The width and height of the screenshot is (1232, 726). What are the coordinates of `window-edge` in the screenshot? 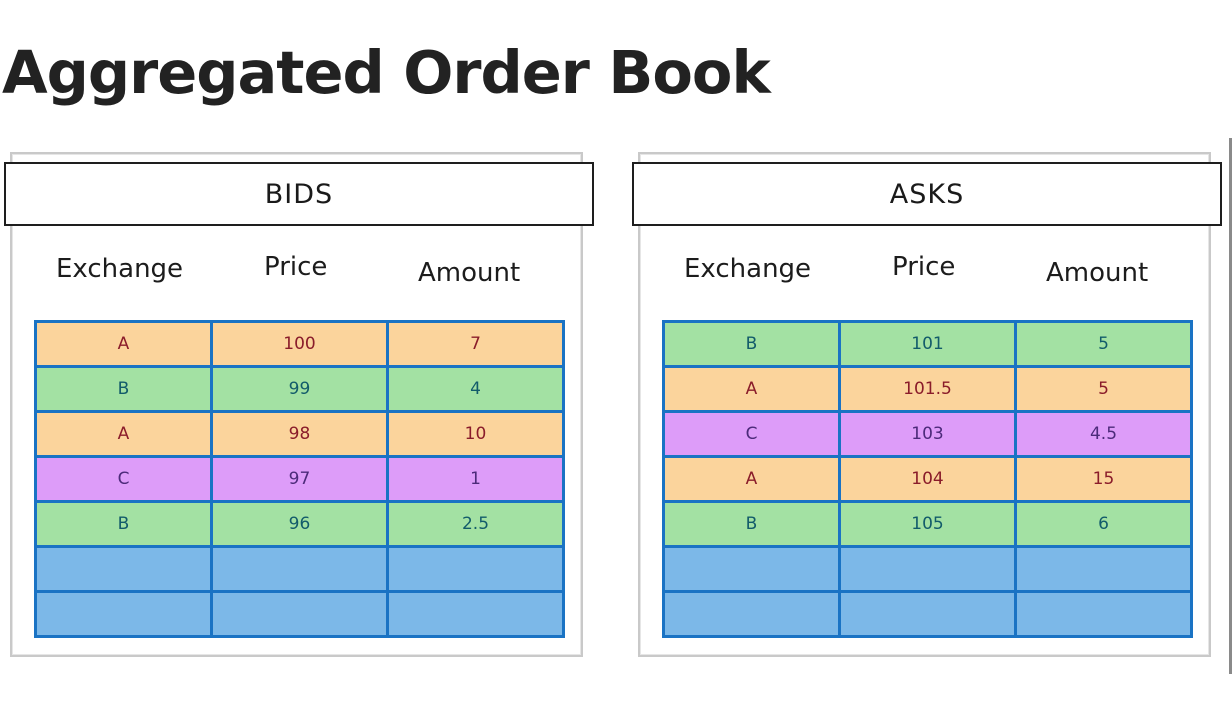 It's located at (1230, 406).